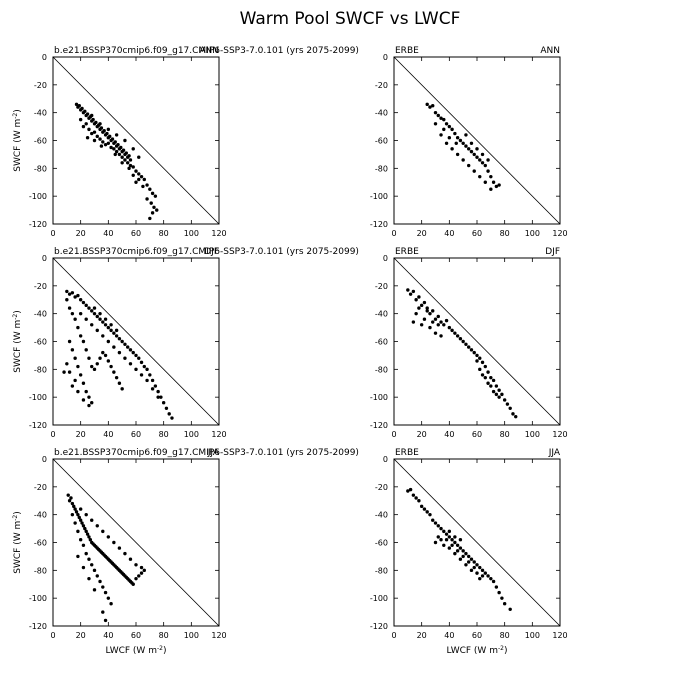  What do you see at coordinates (407, 252) in the screenshot?
I see `panel-left-label: ERBE` at bounding box center [407, 252].